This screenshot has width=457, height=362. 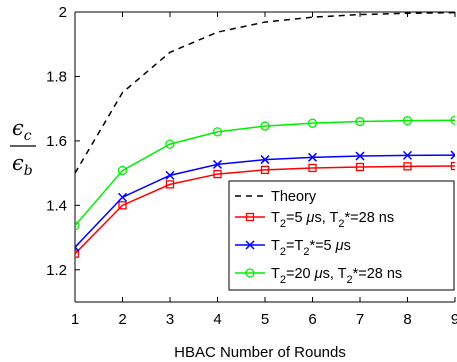 I want to click on legend-label: T2=20 μs, T2*=28 ns, so click(x=336, y=276).